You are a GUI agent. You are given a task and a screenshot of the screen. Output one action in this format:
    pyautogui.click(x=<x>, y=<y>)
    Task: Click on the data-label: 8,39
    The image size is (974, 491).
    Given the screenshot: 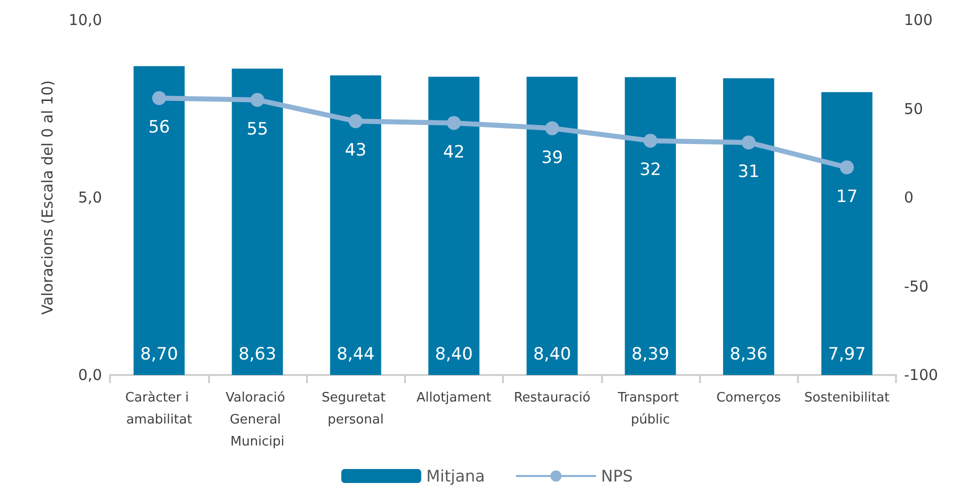 What is the action you would take?
    pyautogui.click(x=650, y=354)
    